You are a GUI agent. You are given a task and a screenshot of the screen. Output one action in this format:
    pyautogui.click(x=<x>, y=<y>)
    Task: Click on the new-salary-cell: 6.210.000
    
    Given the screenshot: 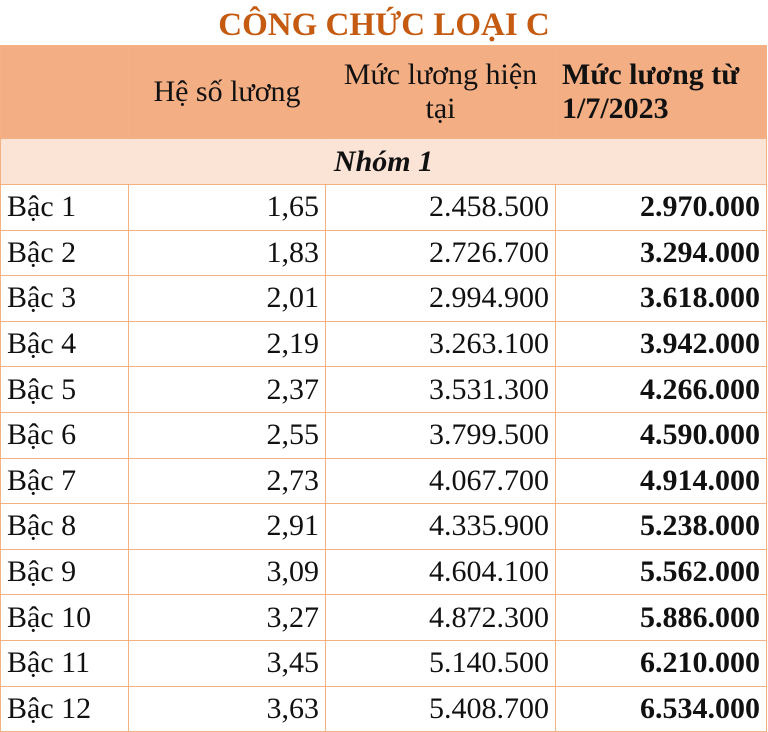 What is the action you would take?
    pyautogui.click(x=661, y=663)
    